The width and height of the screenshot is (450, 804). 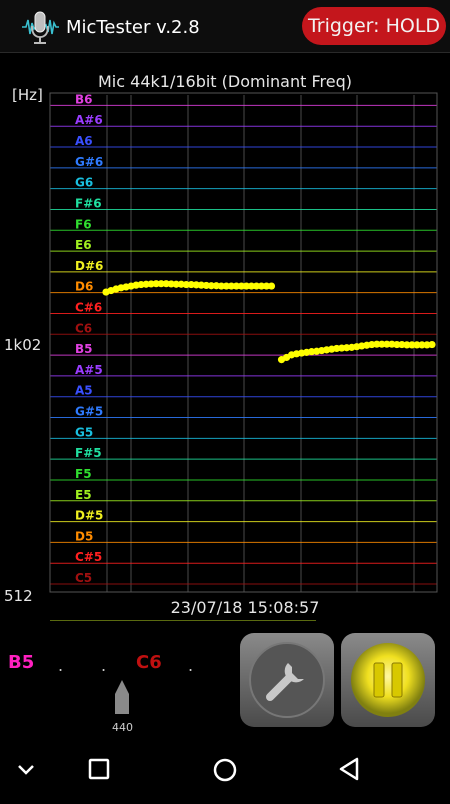 I want to click on note-label: F#5, so click(x=88, y=453).